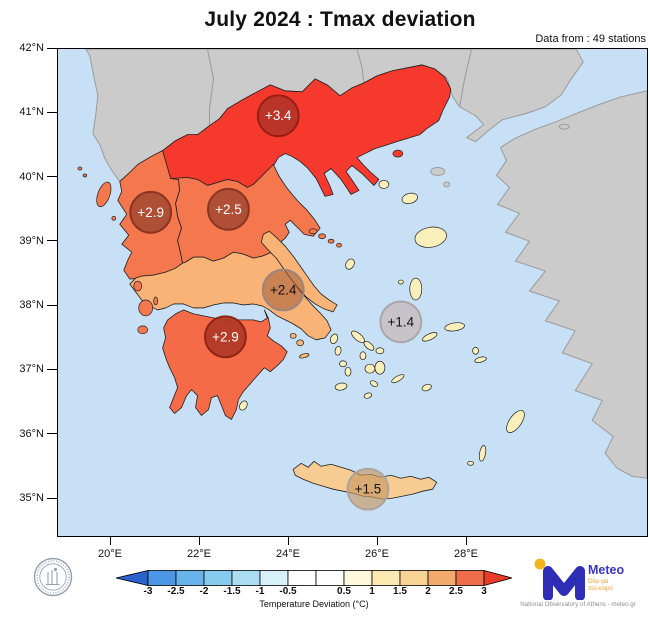 Image resolution: width=650 pixels, height=624 pixels. What do you see at coordinates (31, 433) in the screenshot?
I see `lat-tick-label: 36°N` at bounding box center [31, 433].